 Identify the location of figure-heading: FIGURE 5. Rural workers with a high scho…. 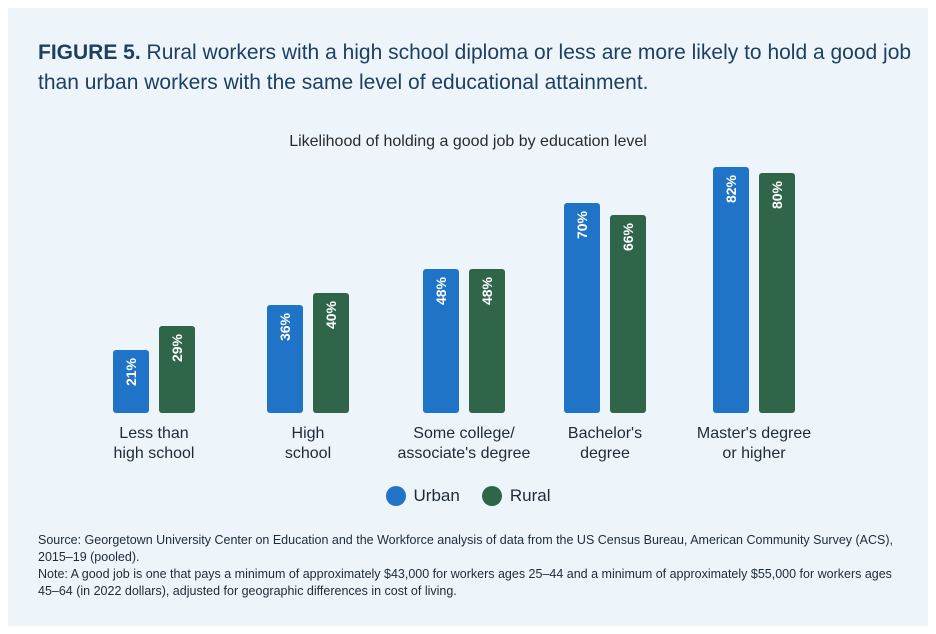
(478, 68).